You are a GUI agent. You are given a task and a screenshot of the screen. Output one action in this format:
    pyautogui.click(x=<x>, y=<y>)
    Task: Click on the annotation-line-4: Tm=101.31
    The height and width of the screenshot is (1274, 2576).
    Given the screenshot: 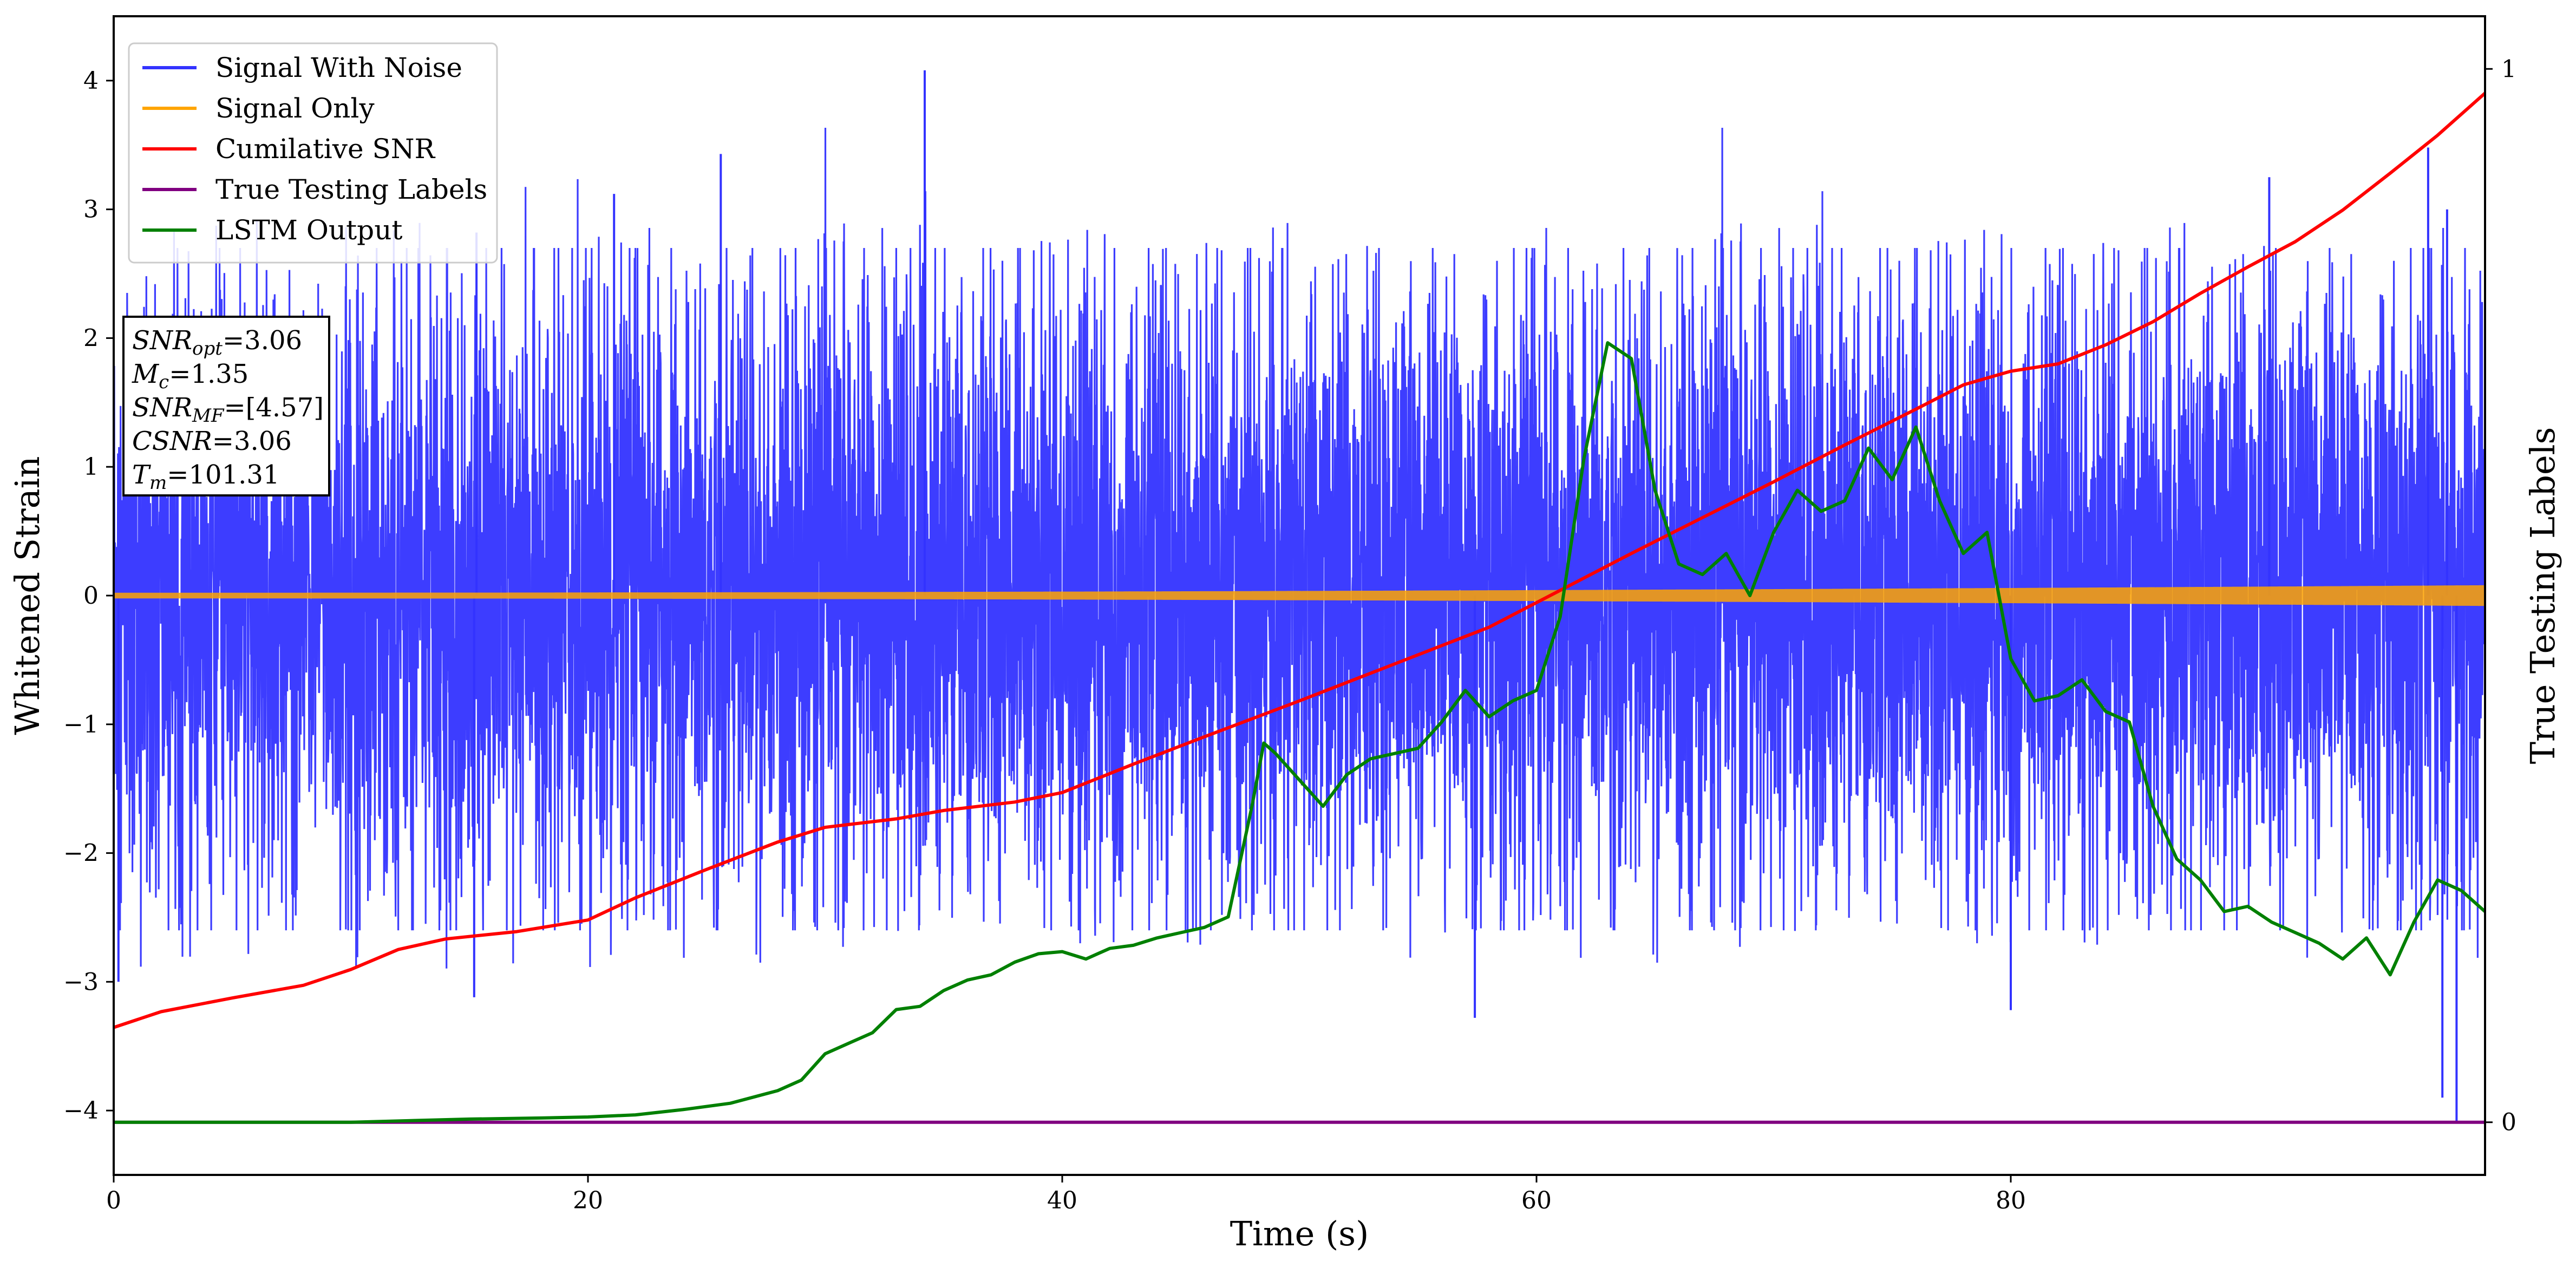 What is the action you would take?
    pyautogui.click(x=206, y=477)
    